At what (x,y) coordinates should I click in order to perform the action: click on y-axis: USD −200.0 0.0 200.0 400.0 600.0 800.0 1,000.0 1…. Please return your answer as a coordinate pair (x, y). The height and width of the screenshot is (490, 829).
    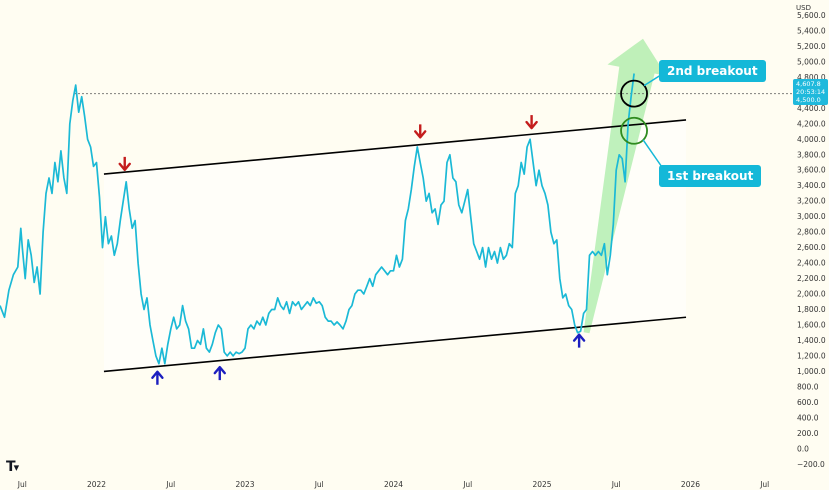
    Looking at the image, I should click on (811, 236).